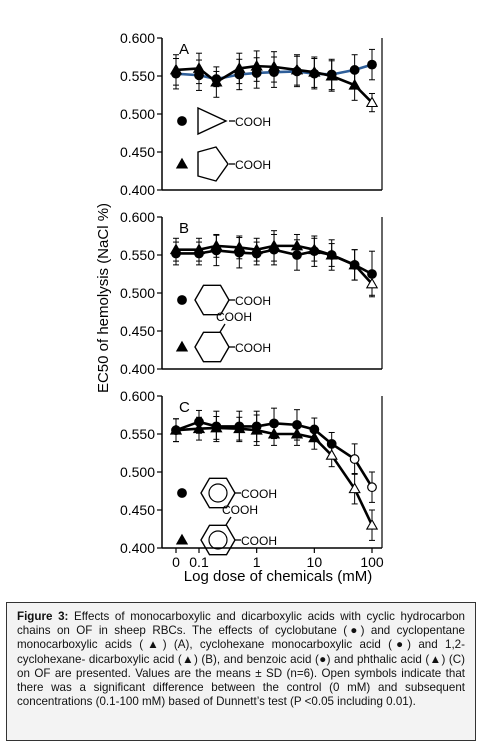 This screenshot has width=482, height=747. Describe the element at coordinates (43, 616) in the screenshot. I see `figure-caption-label: Figure 3:` at that location.